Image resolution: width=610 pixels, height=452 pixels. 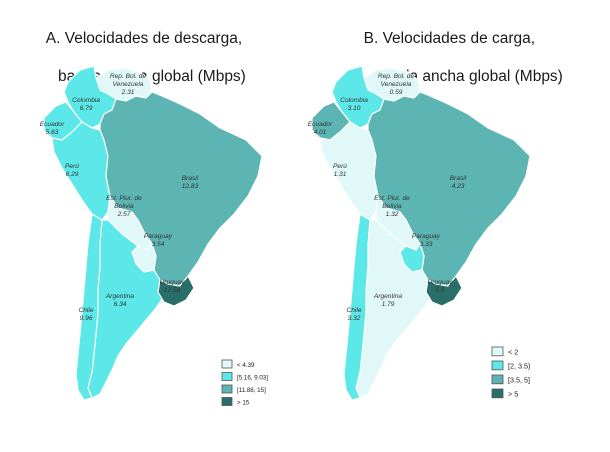 I want to click on legend-label: [2, 3.5), so click(x=519, y=366).